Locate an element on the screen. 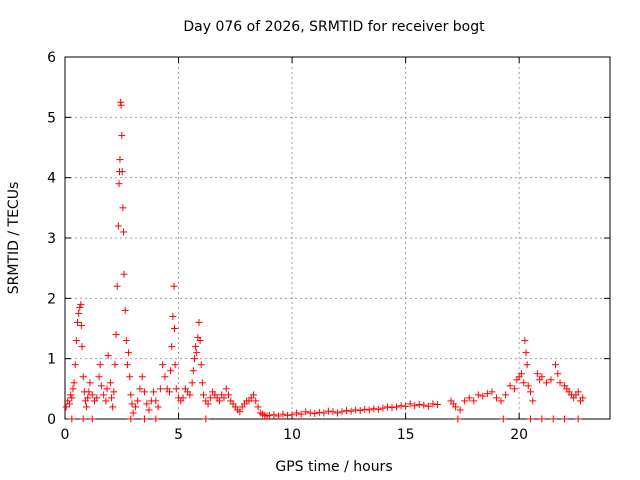  y-tick-label: 6 is located at coordinates (51, 58).